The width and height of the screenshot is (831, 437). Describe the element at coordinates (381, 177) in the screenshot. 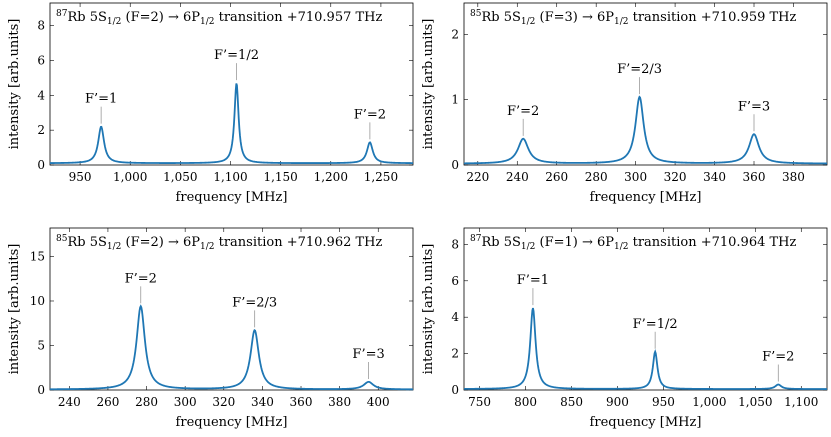

I see `x-tick-label: 1,250` at that location.